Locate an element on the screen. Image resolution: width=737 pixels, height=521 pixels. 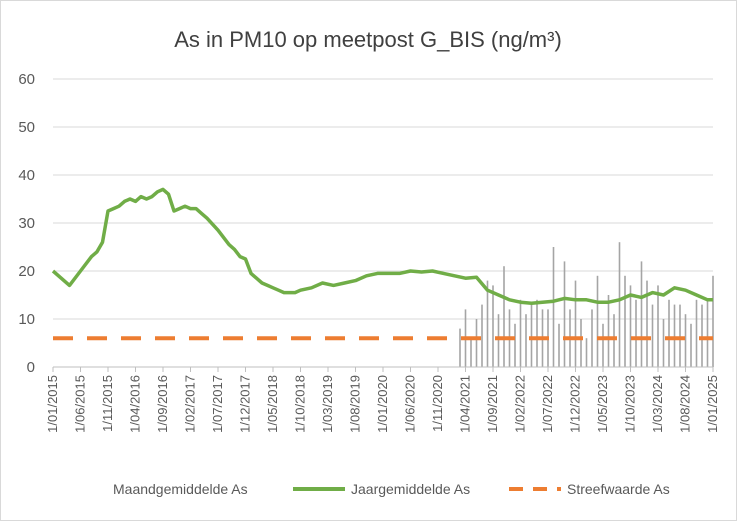
x-tick-label: 1/06/2020 is located at coordinates (410, 404).